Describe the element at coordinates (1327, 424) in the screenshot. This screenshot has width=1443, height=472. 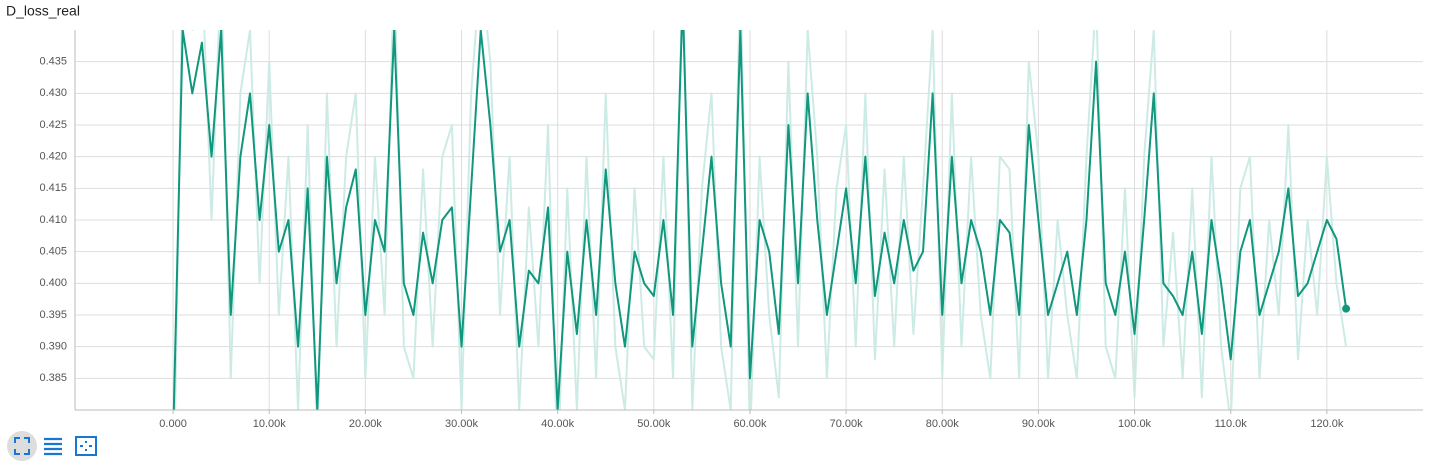
I see `x-tick-label: 120.0k` at that location.